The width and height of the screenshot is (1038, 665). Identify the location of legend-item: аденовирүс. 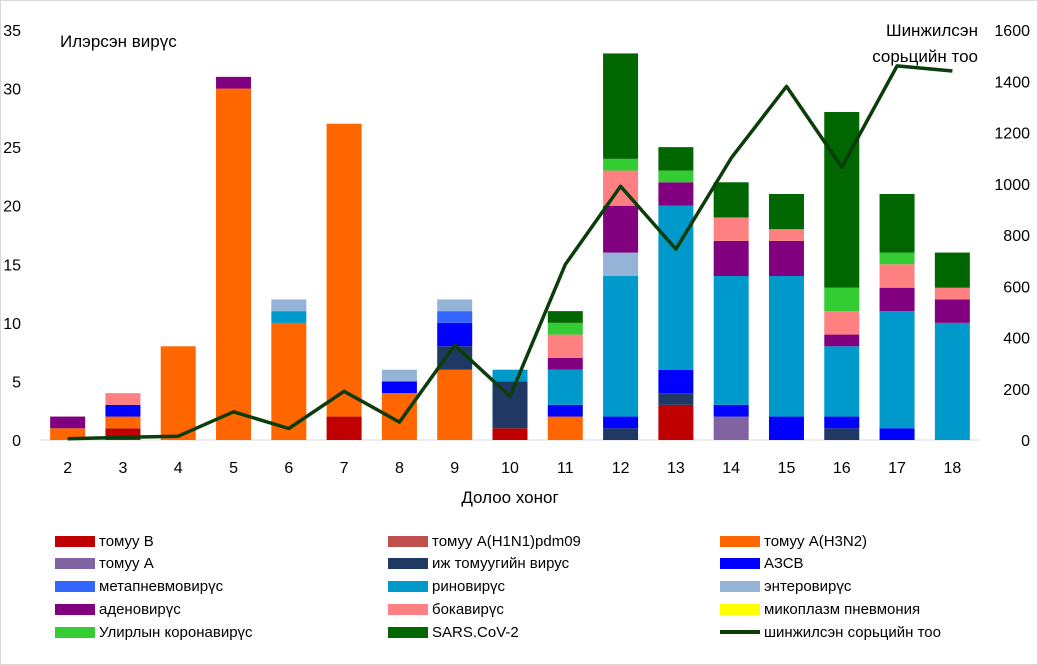
(118, 609).